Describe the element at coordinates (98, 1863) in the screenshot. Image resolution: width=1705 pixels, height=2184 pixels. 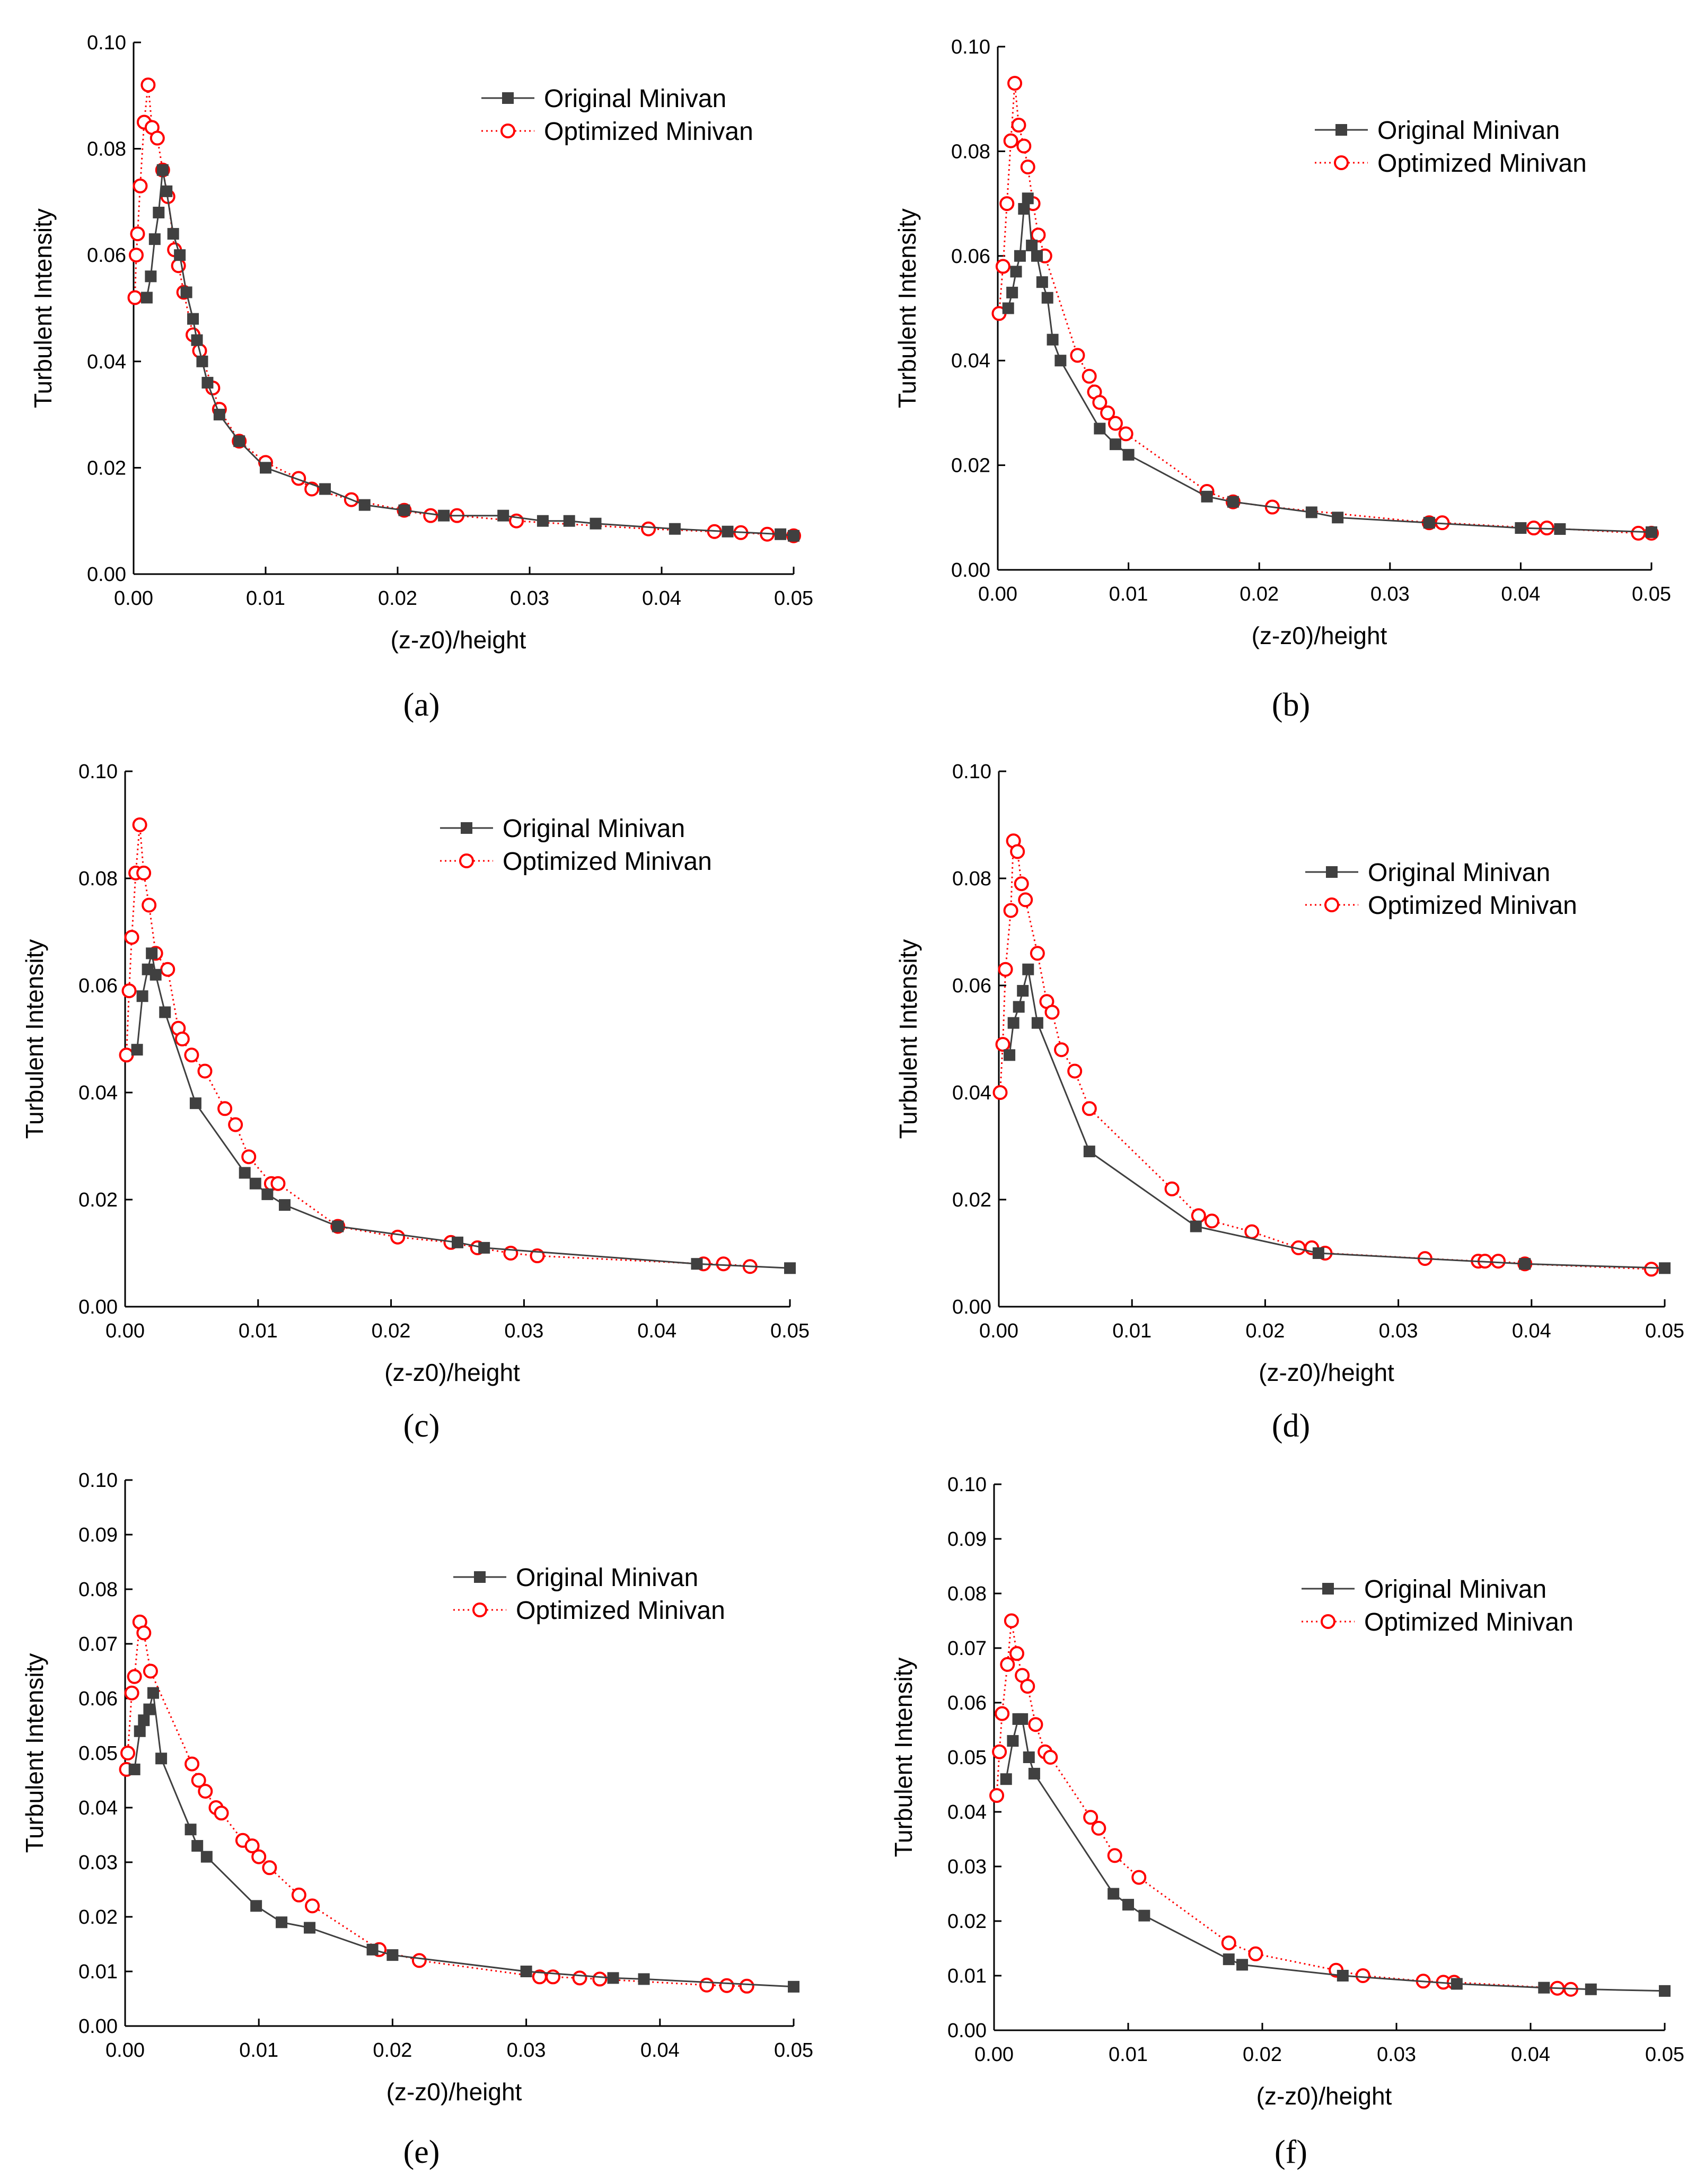
I see `y-tick-label: 0.03` at that location.